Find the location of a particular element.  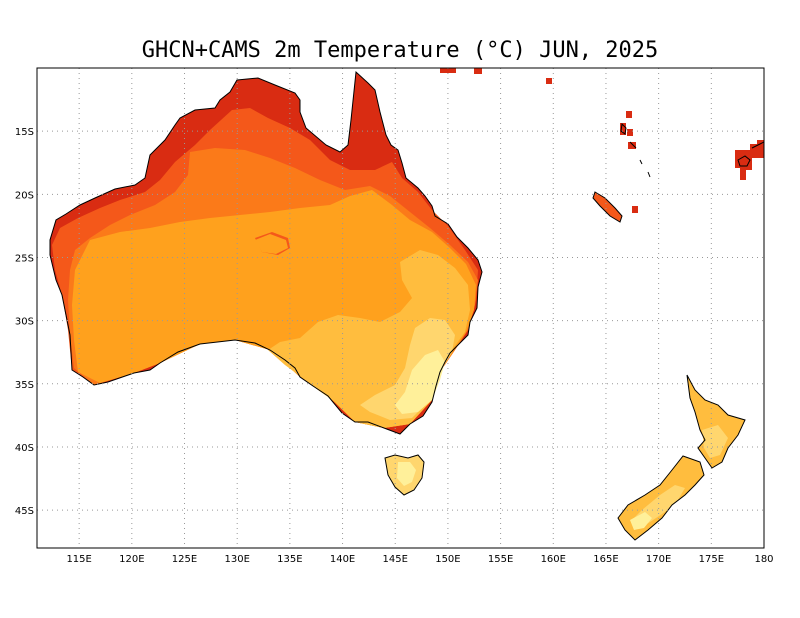

lon-tick-label: 145E is located at coordinates (395, 559).